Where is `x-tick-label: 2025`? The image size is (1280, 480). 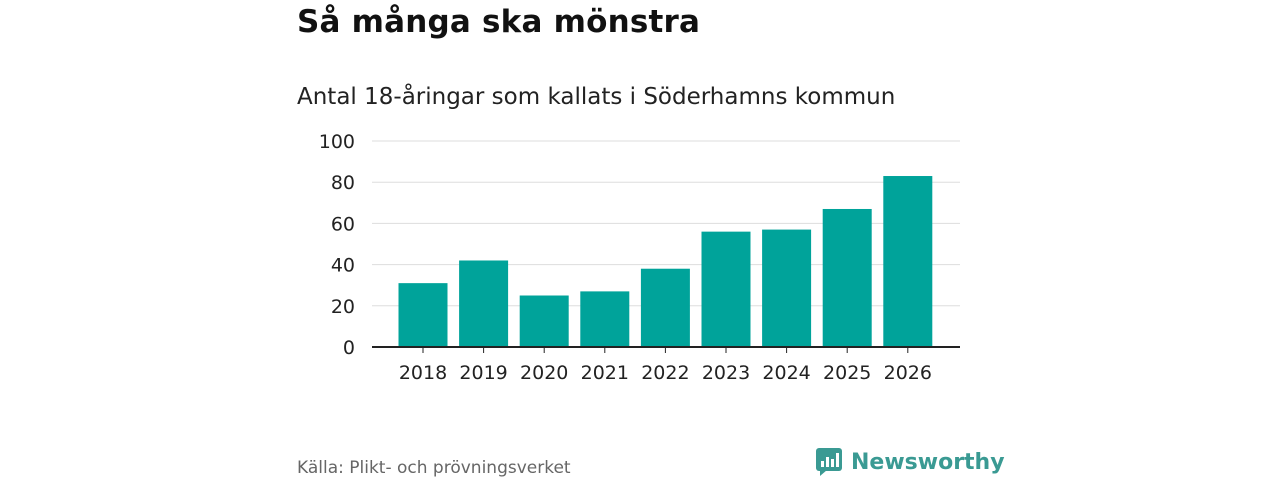
x-tick-label: 2025 is located at coordinates (847, 373).